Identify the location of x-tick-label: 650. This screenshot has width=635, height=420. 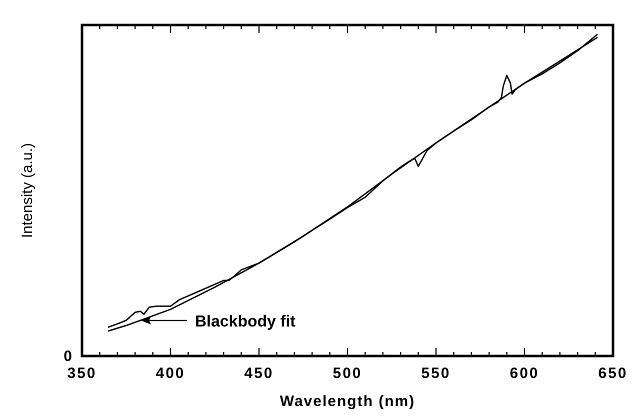
(613, 373).